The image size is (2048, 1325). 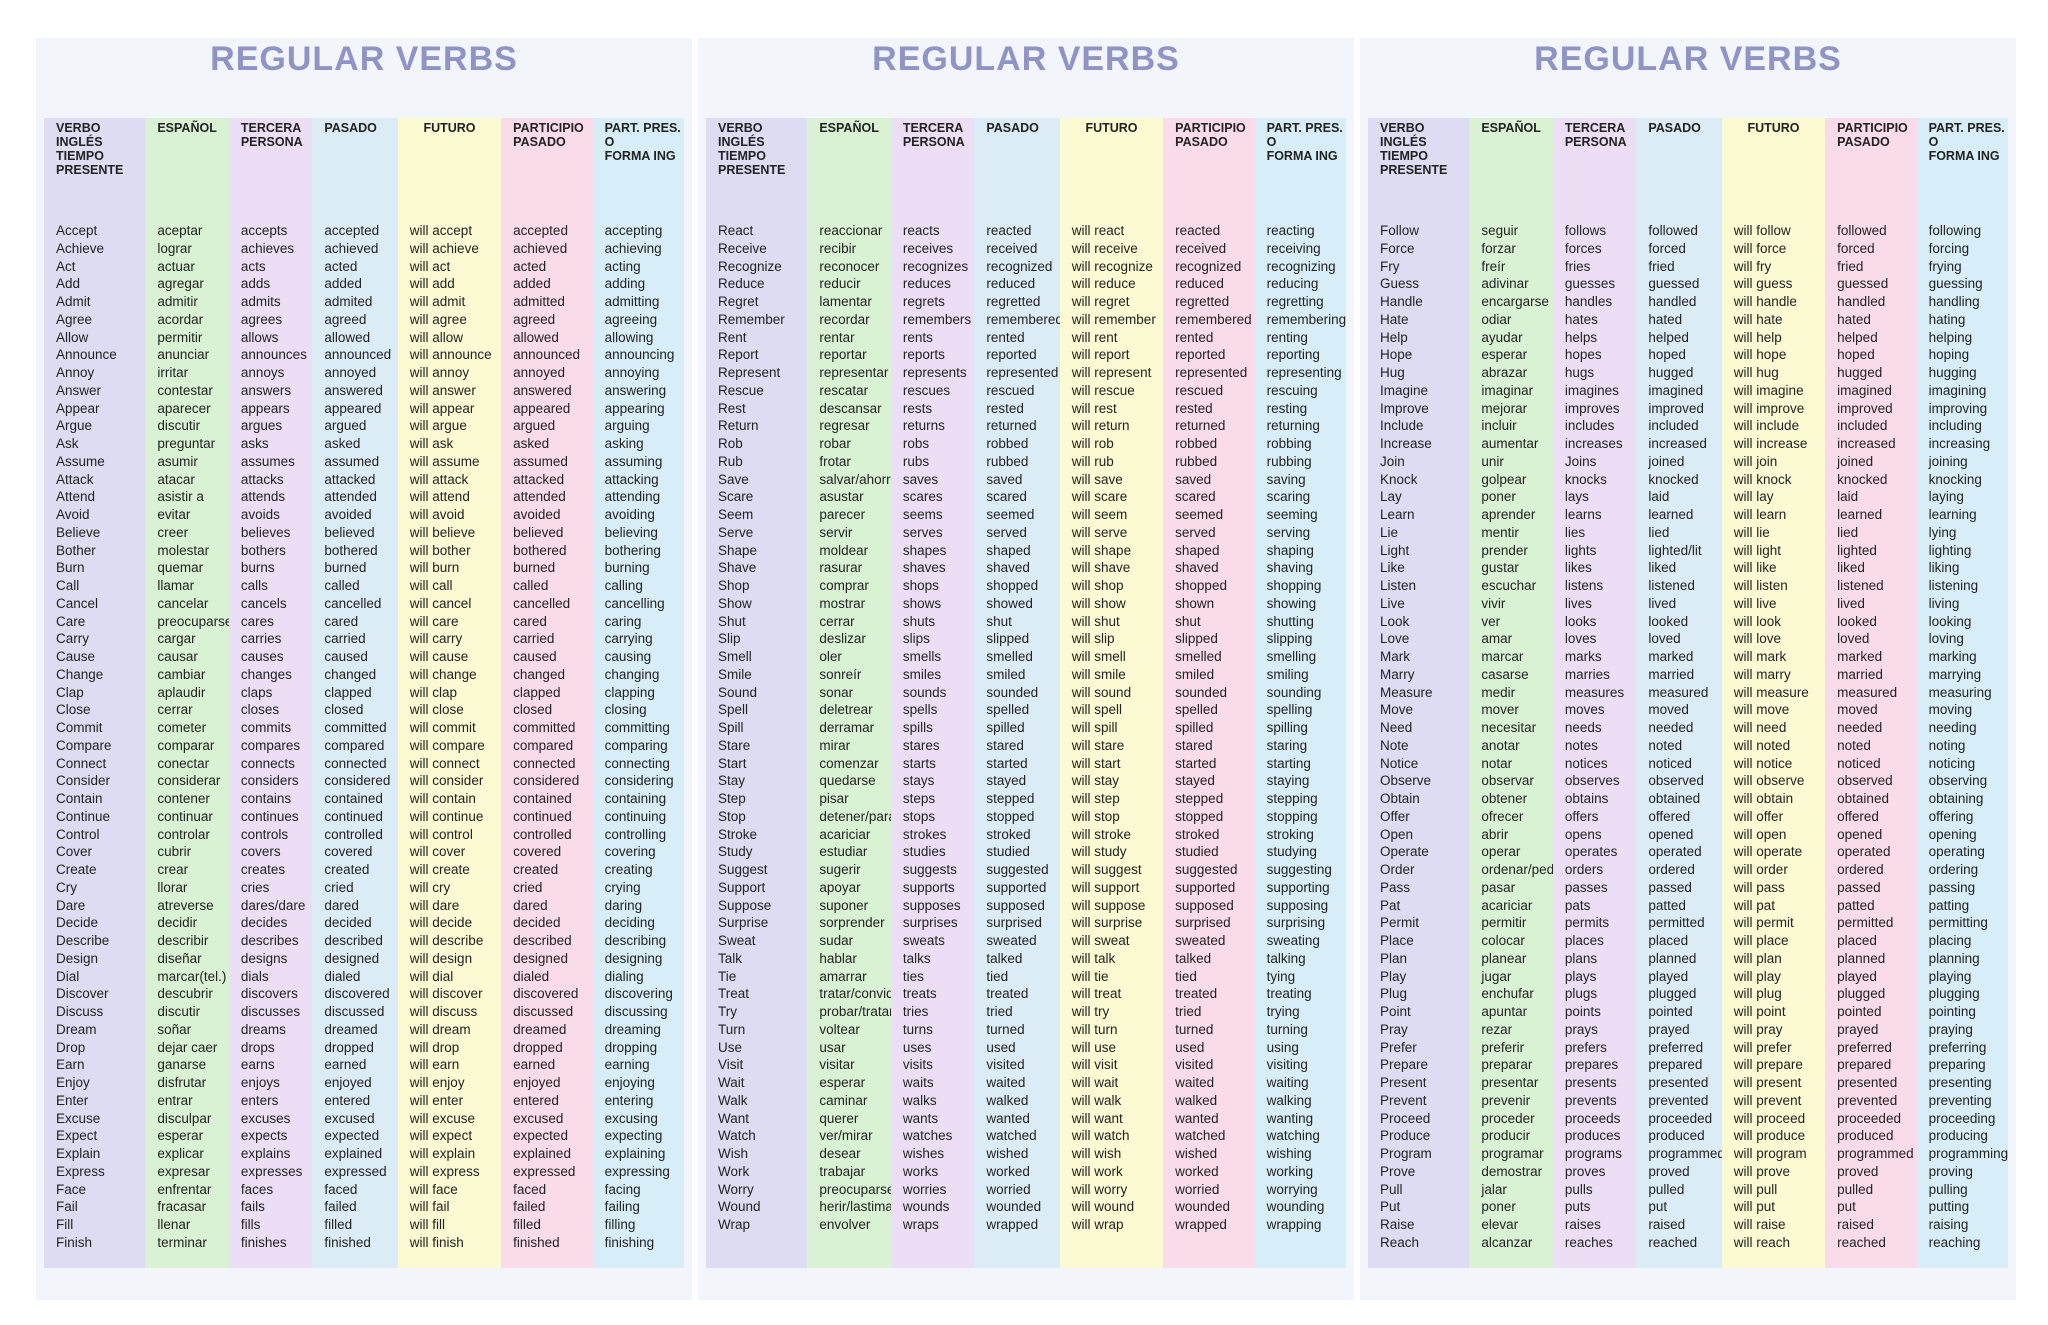 What do you see at coordinates (1861, 1242) in the screenshot?
I see `table-cell: reached` at bounding box center [1861, 1242].